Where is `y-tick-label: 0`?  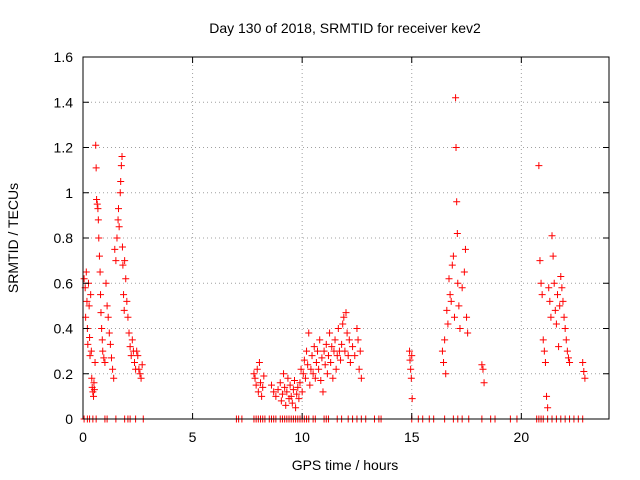 y-tick-label: 0 is located at coordinates (69, 419).